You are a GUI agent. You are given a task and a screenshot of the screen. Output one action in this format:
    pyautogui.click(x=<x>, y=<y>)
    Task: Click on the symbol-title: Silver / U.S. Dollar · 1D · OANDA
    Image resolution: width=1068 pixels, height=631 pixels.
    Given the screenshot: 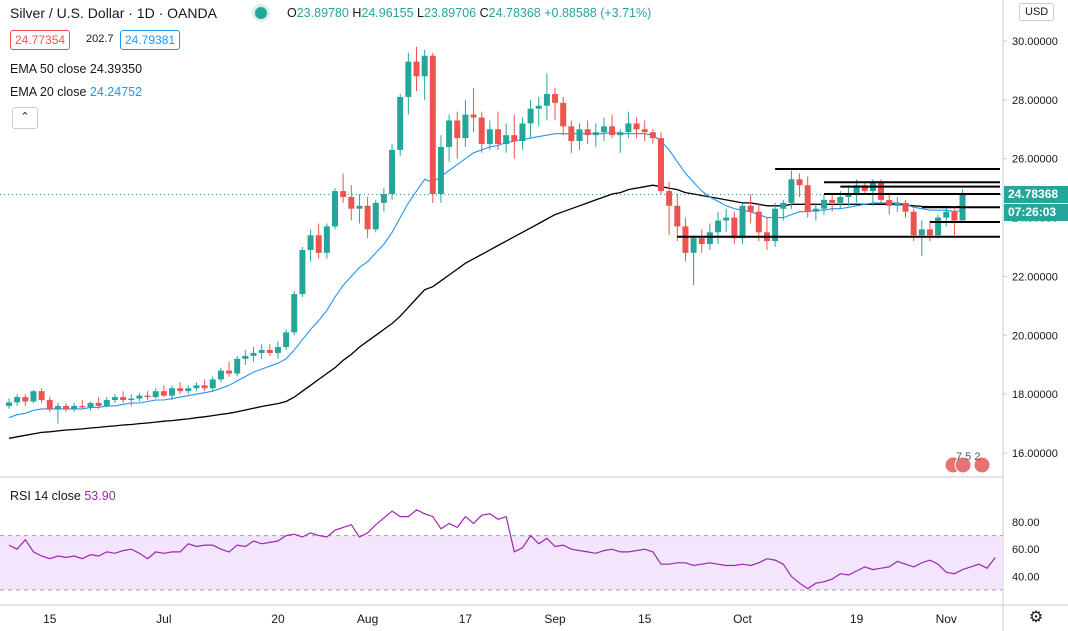 What is the action you would take?
    pyautogui.click(x=113, y=13)
    